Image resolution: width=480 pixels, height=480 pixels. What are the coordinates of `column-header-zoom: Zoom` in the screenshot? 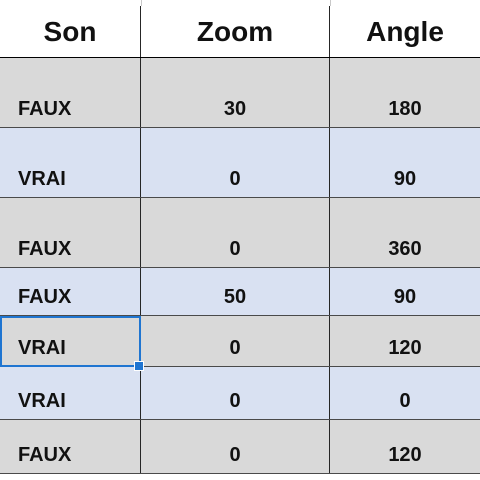 It's located at (235, 31).